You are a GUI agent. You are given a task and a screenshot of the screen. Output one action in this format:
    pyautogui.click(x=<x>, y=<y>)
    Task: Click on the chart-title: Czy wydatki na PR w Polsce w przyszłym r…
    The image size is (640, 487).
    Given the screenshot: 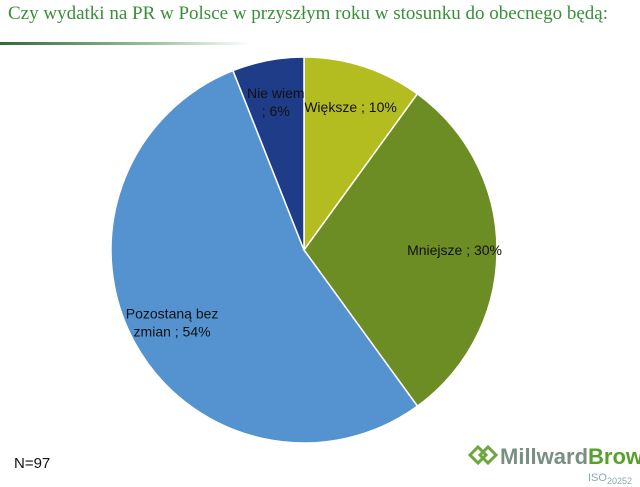 What is the action you would take?
    pyautogui.click(x=308, y=13)
    